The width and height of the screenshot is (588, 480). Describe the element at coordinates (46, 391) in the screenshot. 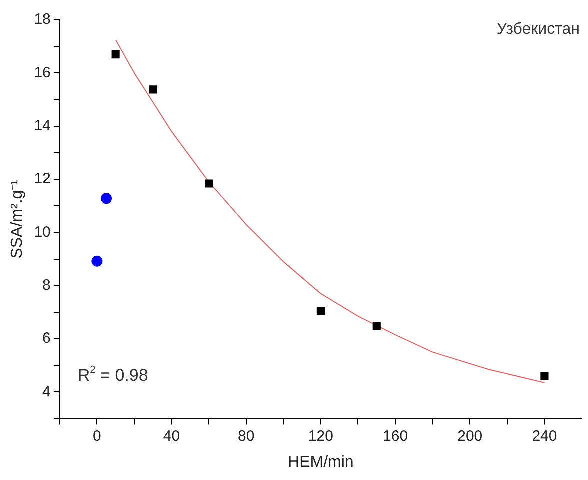

I see `y-tick-label: 4` at that location.